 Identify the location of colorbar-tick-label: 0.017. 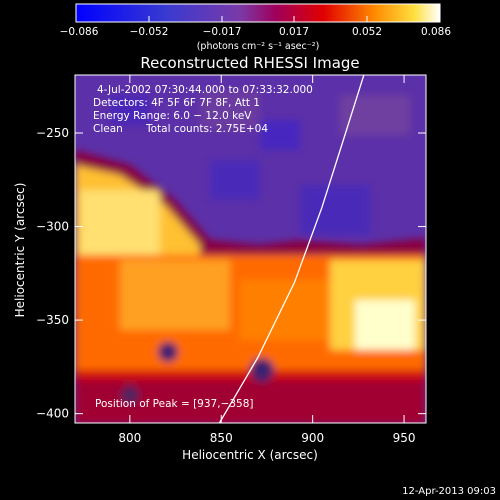
(294, 32).